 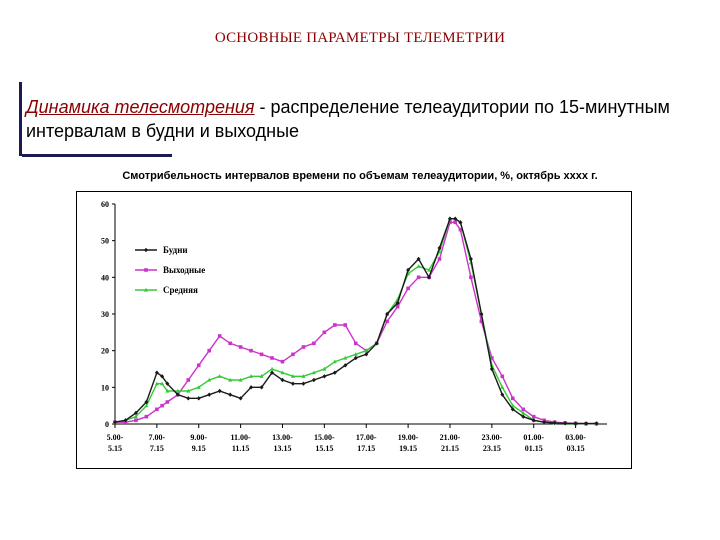 What do you see at coordinates (576, 448) in the screenshot?
I see `x-tick-label: 03.15` at bounding box center [576, 448].